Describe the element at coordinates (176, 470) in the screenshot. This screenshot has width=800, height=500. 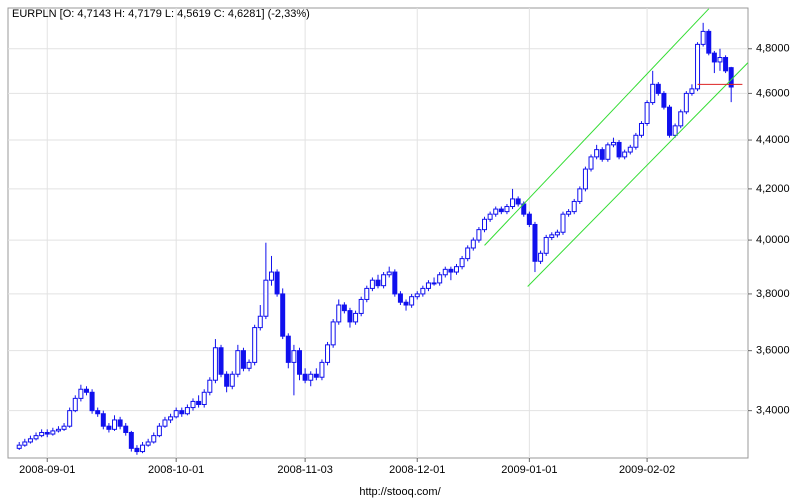
I see `x-tick-label: 2008-10-01` at that location.